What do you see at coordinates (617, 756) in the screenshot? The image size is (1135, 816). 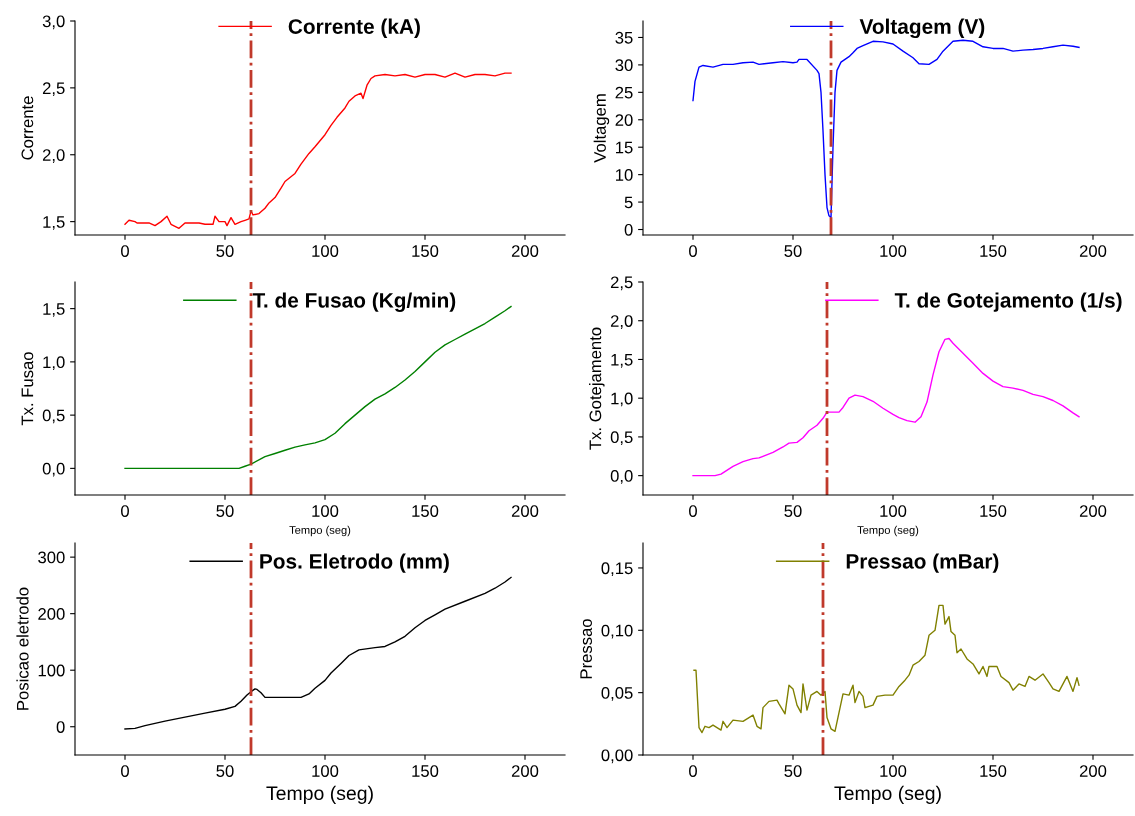 I see `y-tick-label: 0,00` at bounding box center [617, 756].